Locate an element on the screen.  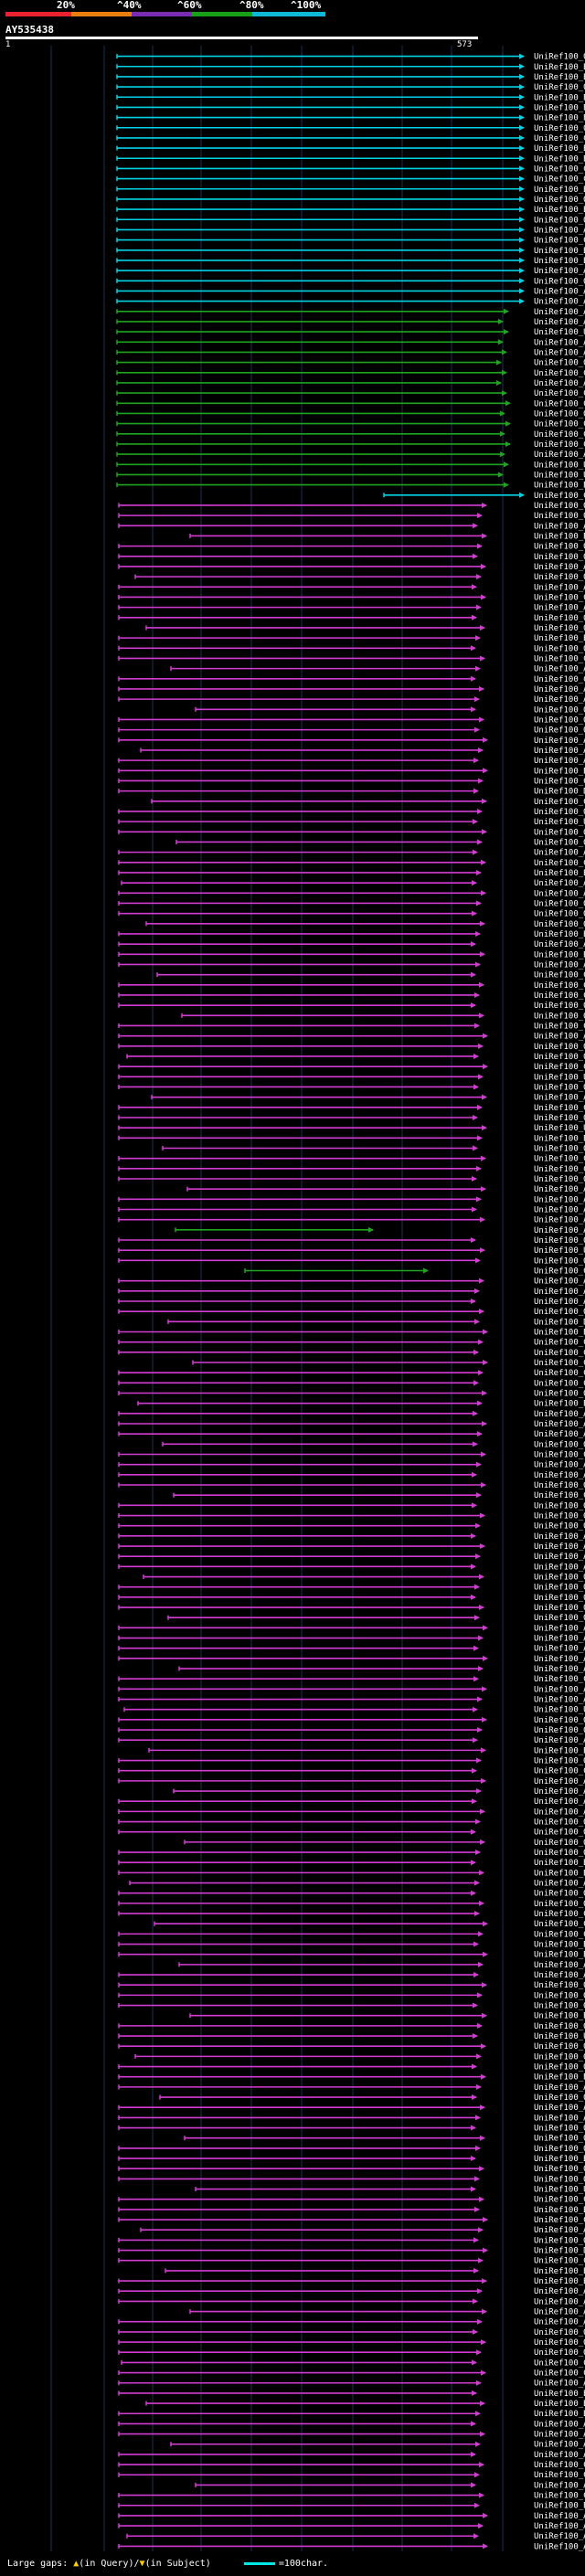
hit-label: UniRef100_C6ACE7 is located at coordinates (560, 658).